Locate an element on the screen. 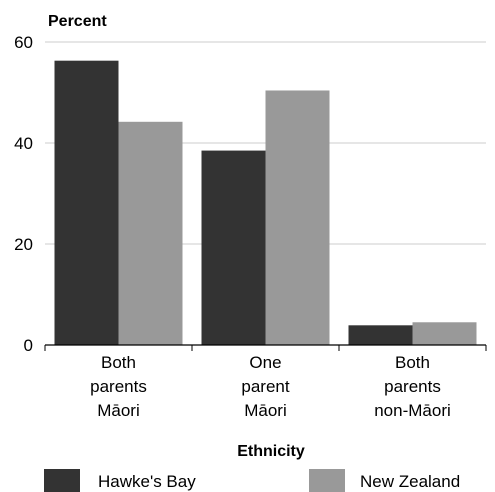 This screenshot has height=492, width=495. x-ticks is located at coordinates (265, 348).